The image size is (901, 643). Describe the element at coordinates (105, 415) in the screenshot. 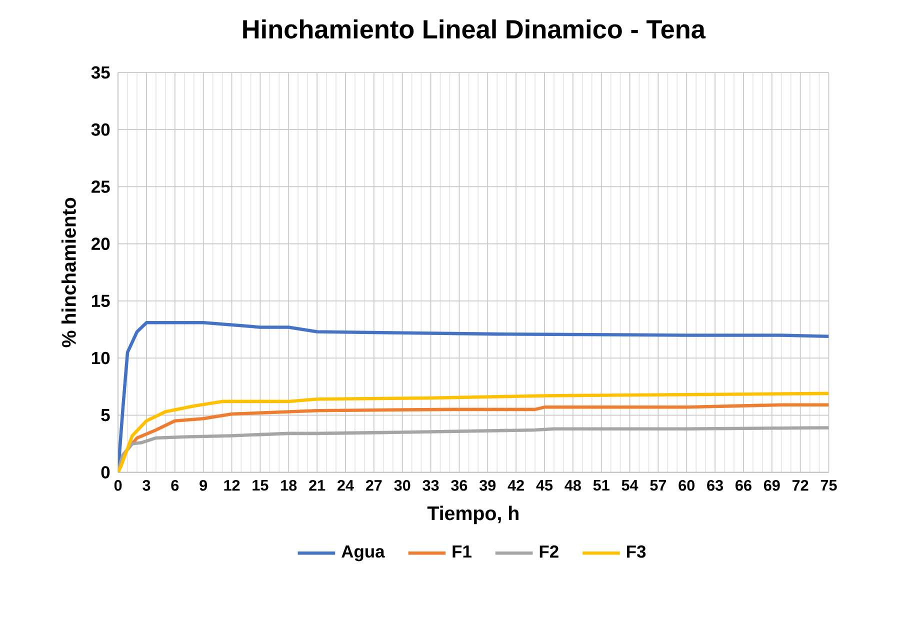

I see `y-tick-label: 5` at that location.